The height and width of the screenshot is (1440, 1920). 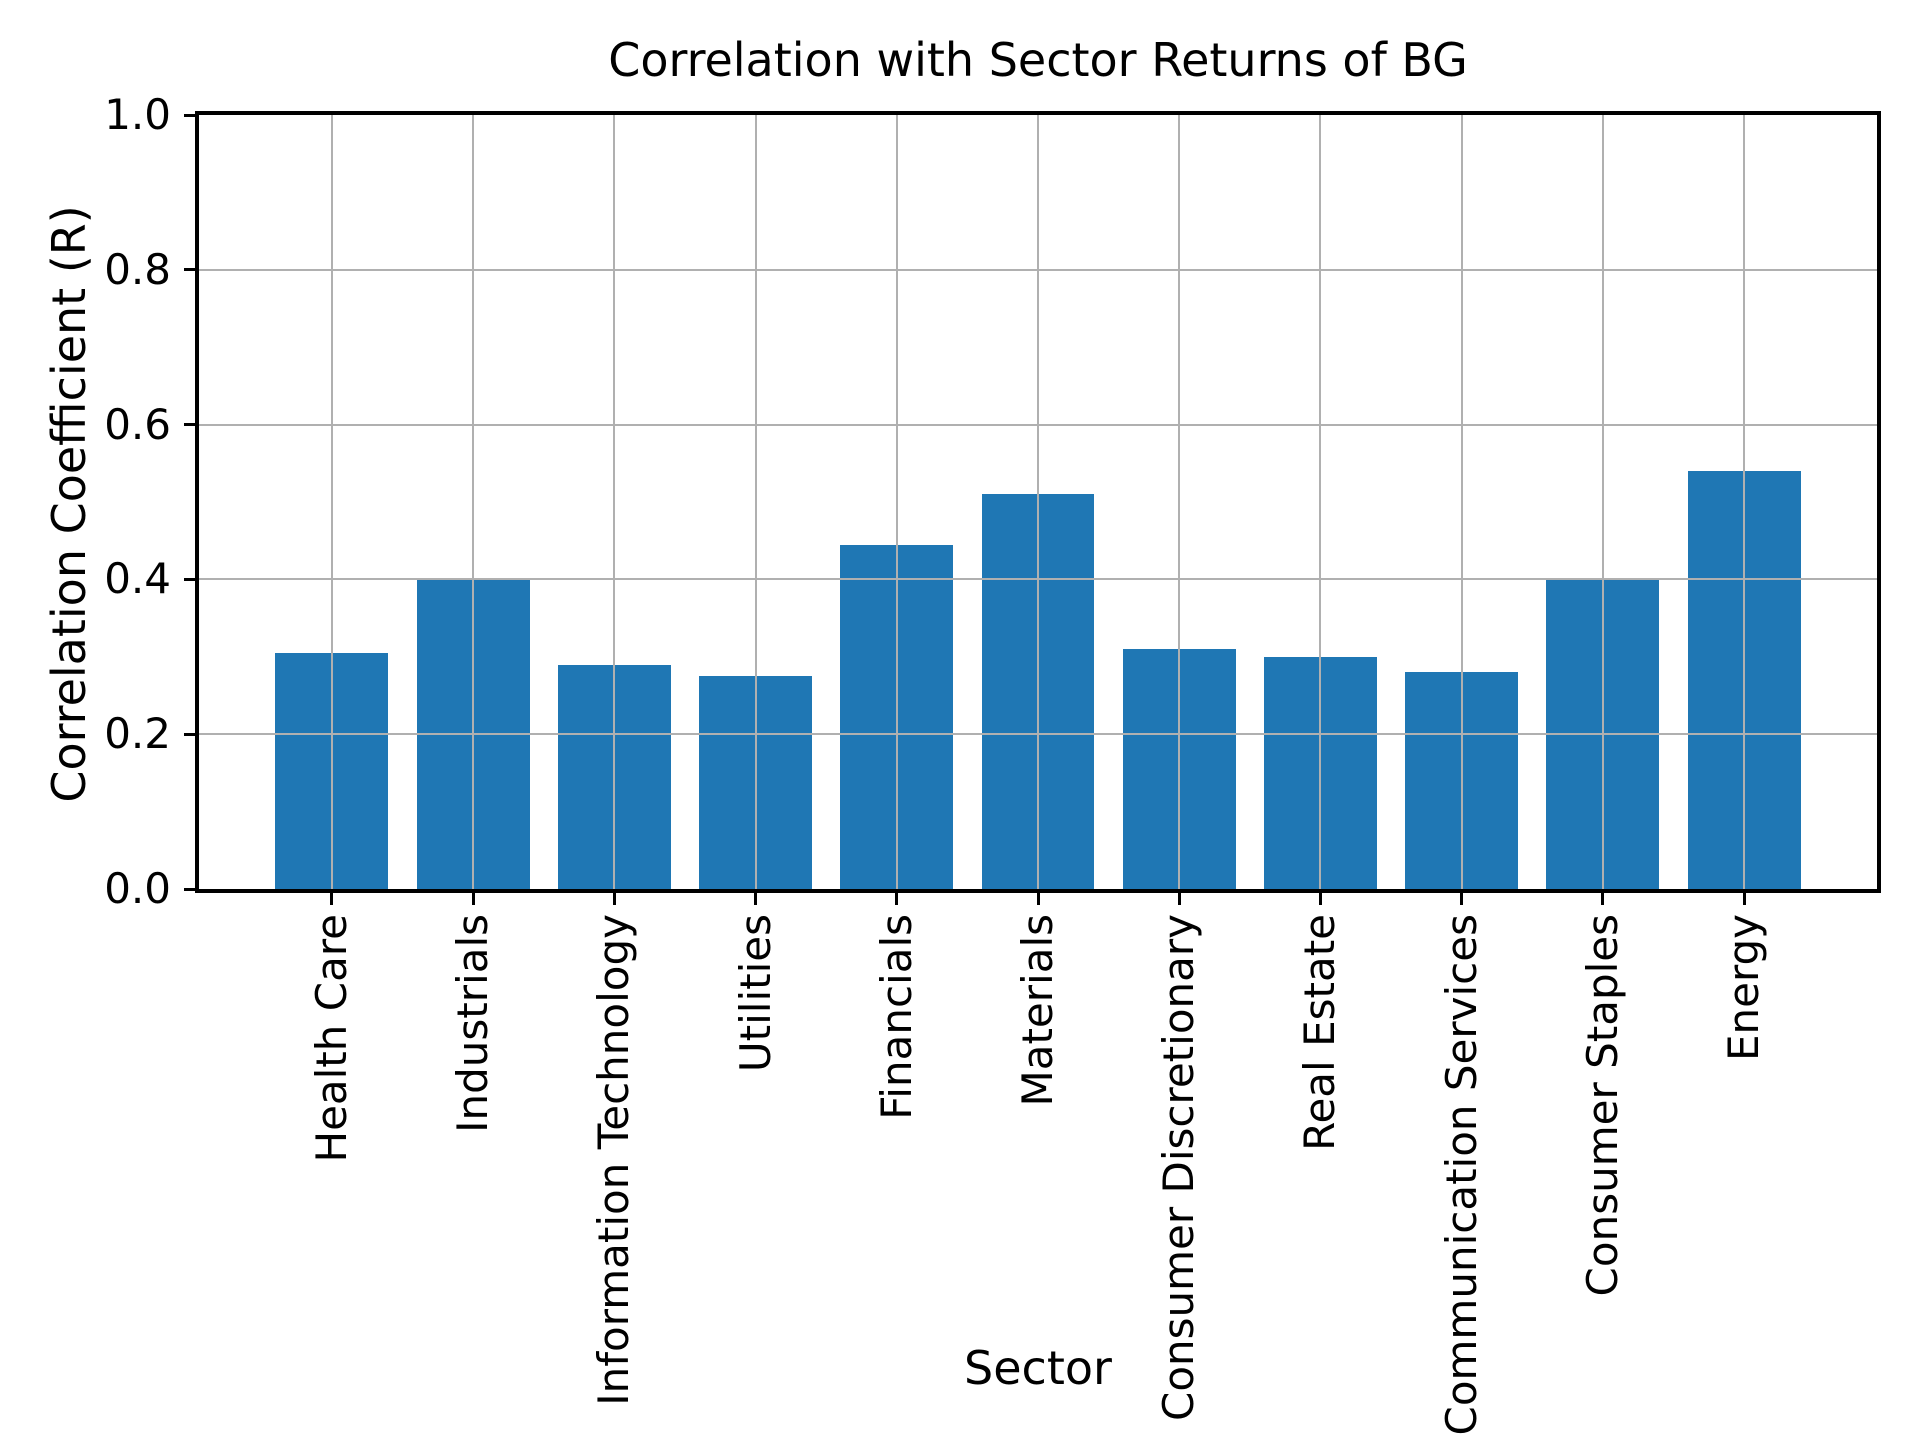 What do you see at coordinates (137, 734) in the screenshot?
I see `y-tick-label: 0.2` at bounding box center [137, 734].